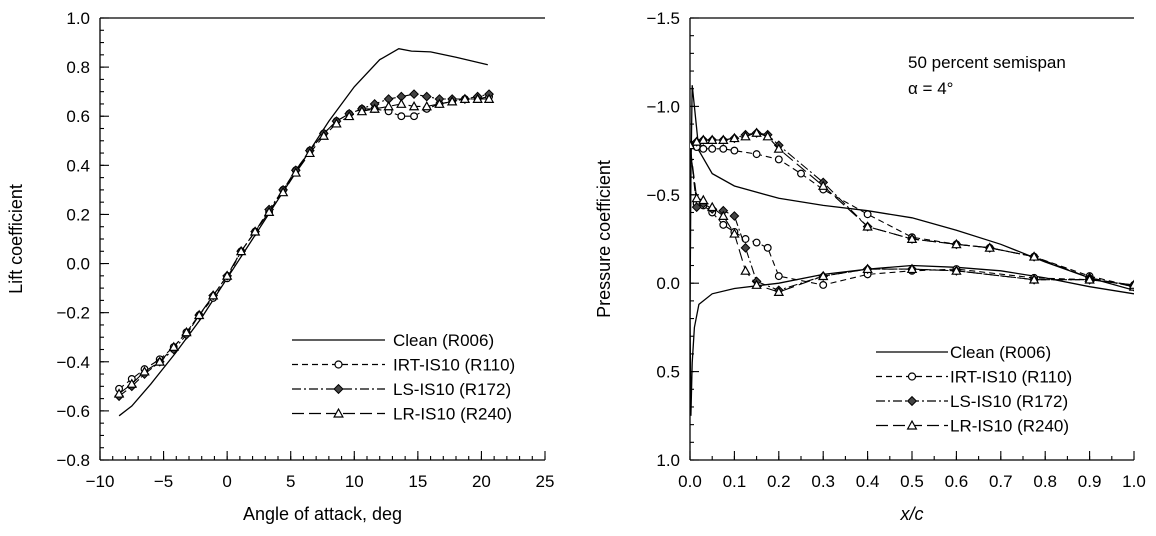  Describe the element at coordinates (930, 88) in the screenshot. I see `annotation-text: α = 4°` at that location.